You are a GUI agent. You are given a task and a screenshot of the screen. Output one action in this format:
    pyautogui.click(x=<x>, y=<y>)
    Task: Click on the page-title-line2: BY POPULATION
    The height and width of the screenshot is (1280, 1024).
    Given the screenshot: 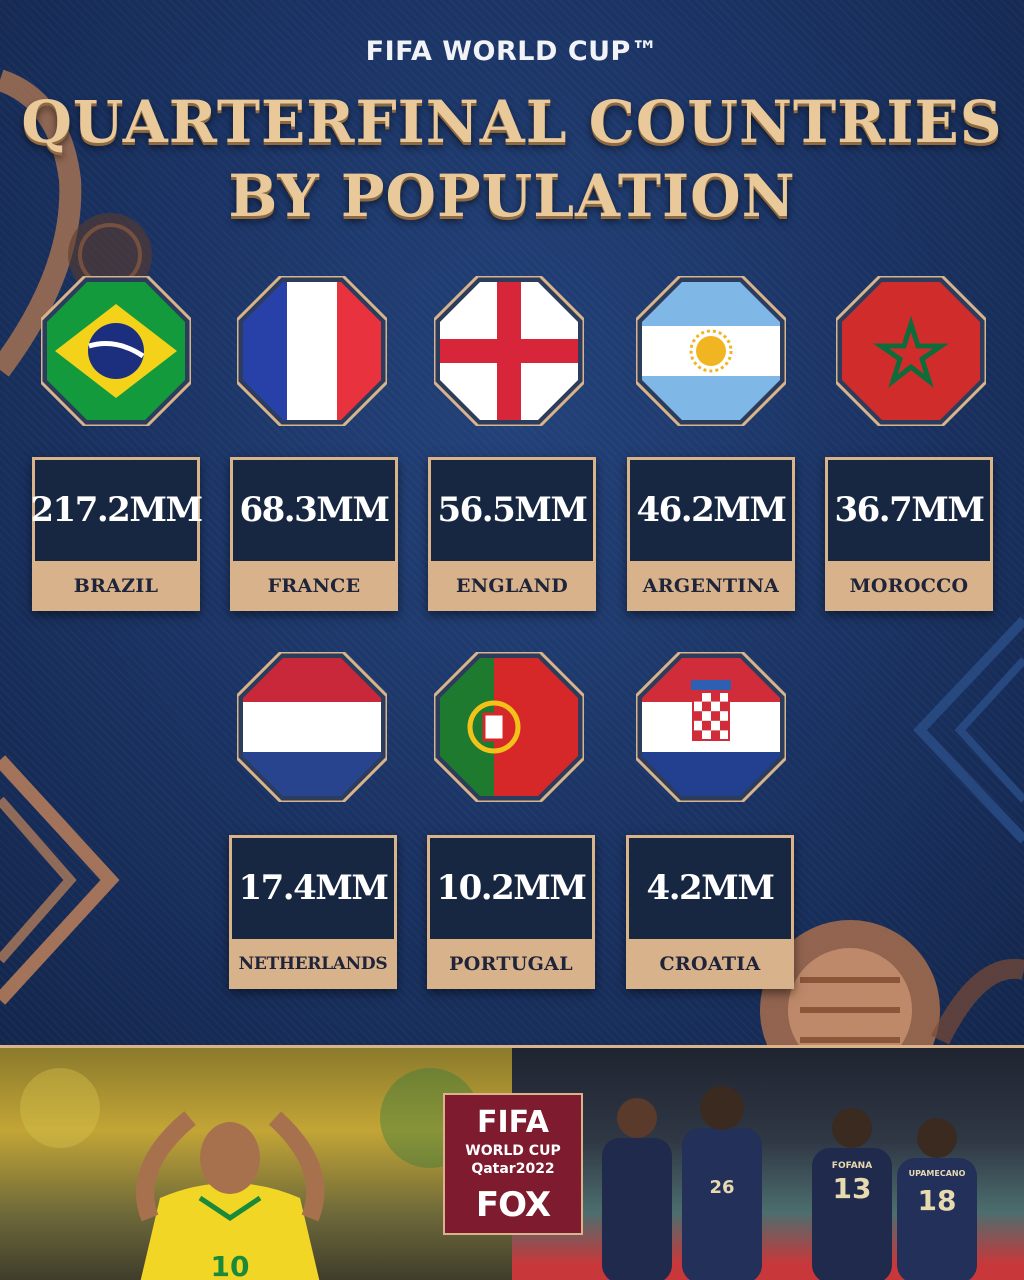 What is the action you would take?
    pyautogui.click(x=512, y=196)
    